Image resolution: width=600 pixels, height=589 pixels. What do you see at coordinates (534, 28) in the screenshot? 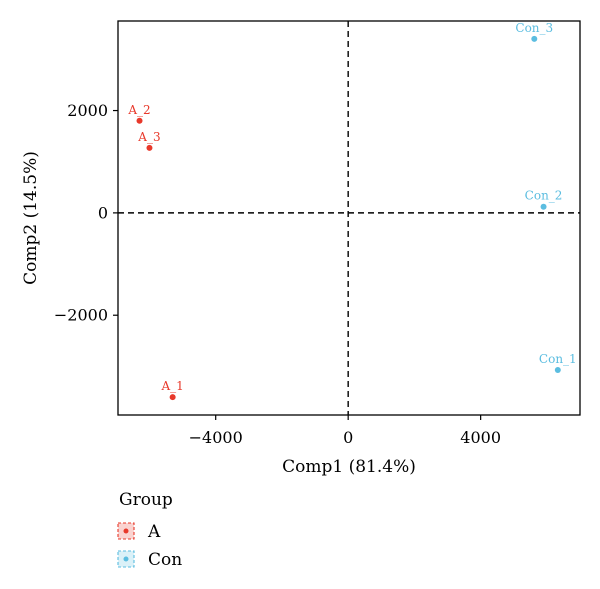
I see `data-label-con: Con_3` at bounding box center [534, 28].